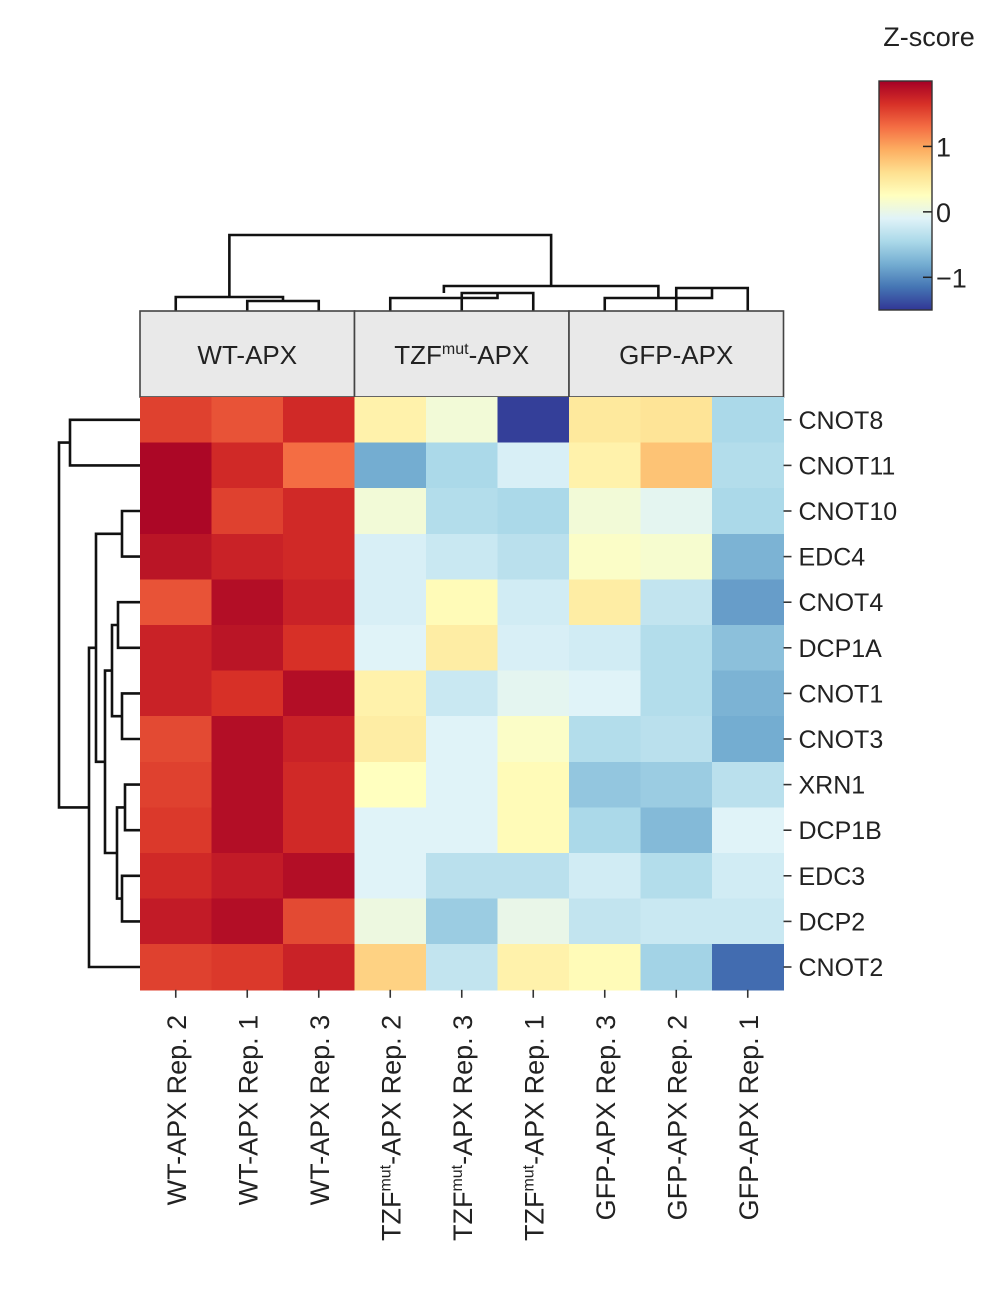 This screenshot has width=981, height=1307. I want to click on group-header-box, so click(676, 354).